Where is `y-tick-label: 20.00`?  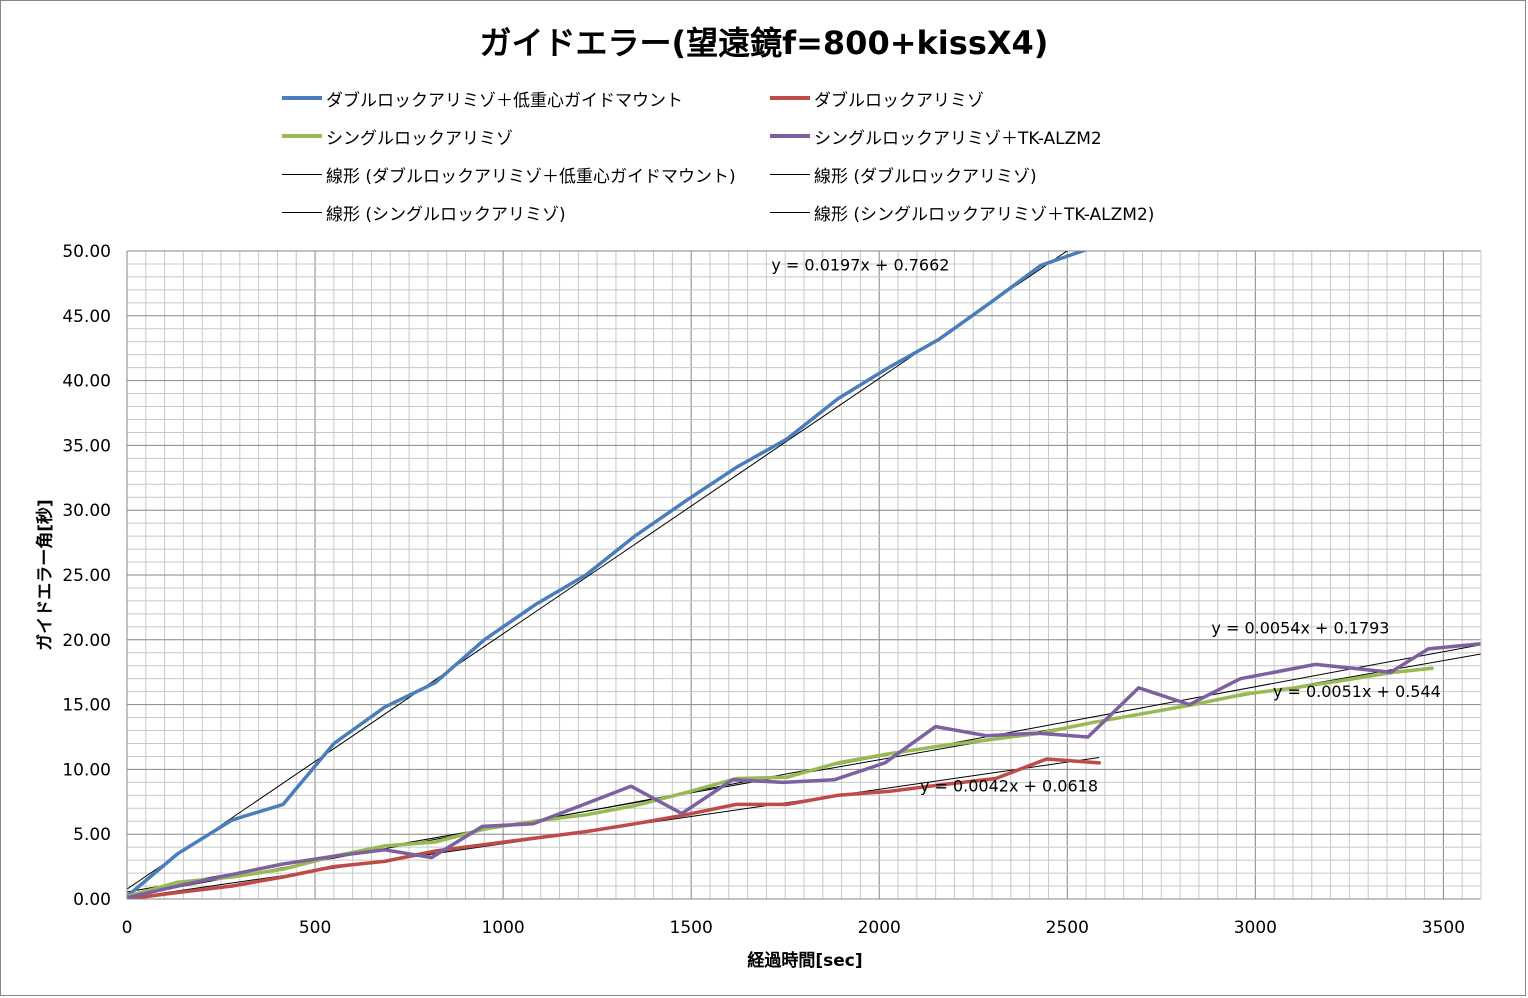 y-tick-label: 20.00 is located at coordinates (86, 641).